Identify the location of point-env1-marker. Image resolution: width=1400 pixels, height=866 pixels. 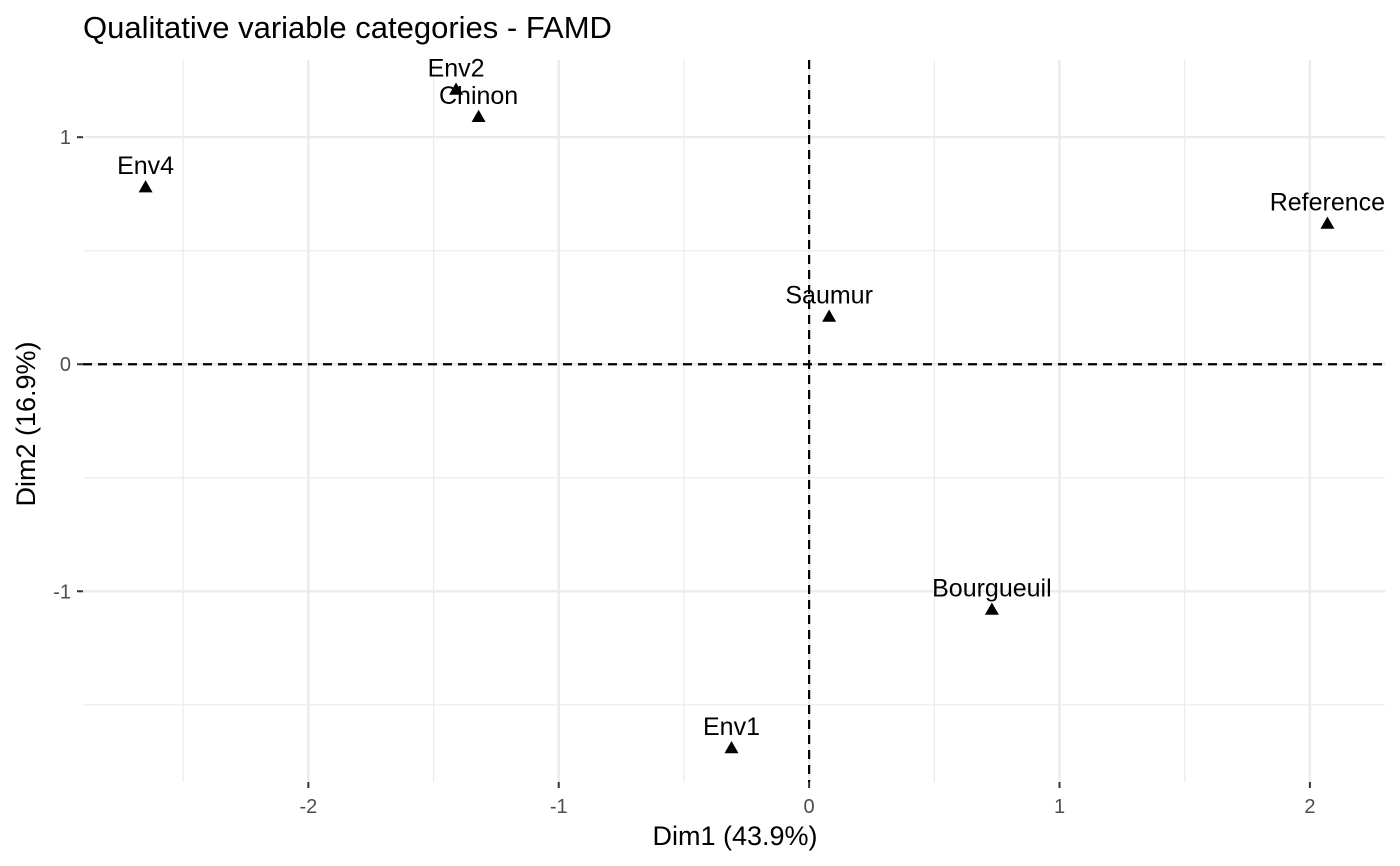
(731, 747).